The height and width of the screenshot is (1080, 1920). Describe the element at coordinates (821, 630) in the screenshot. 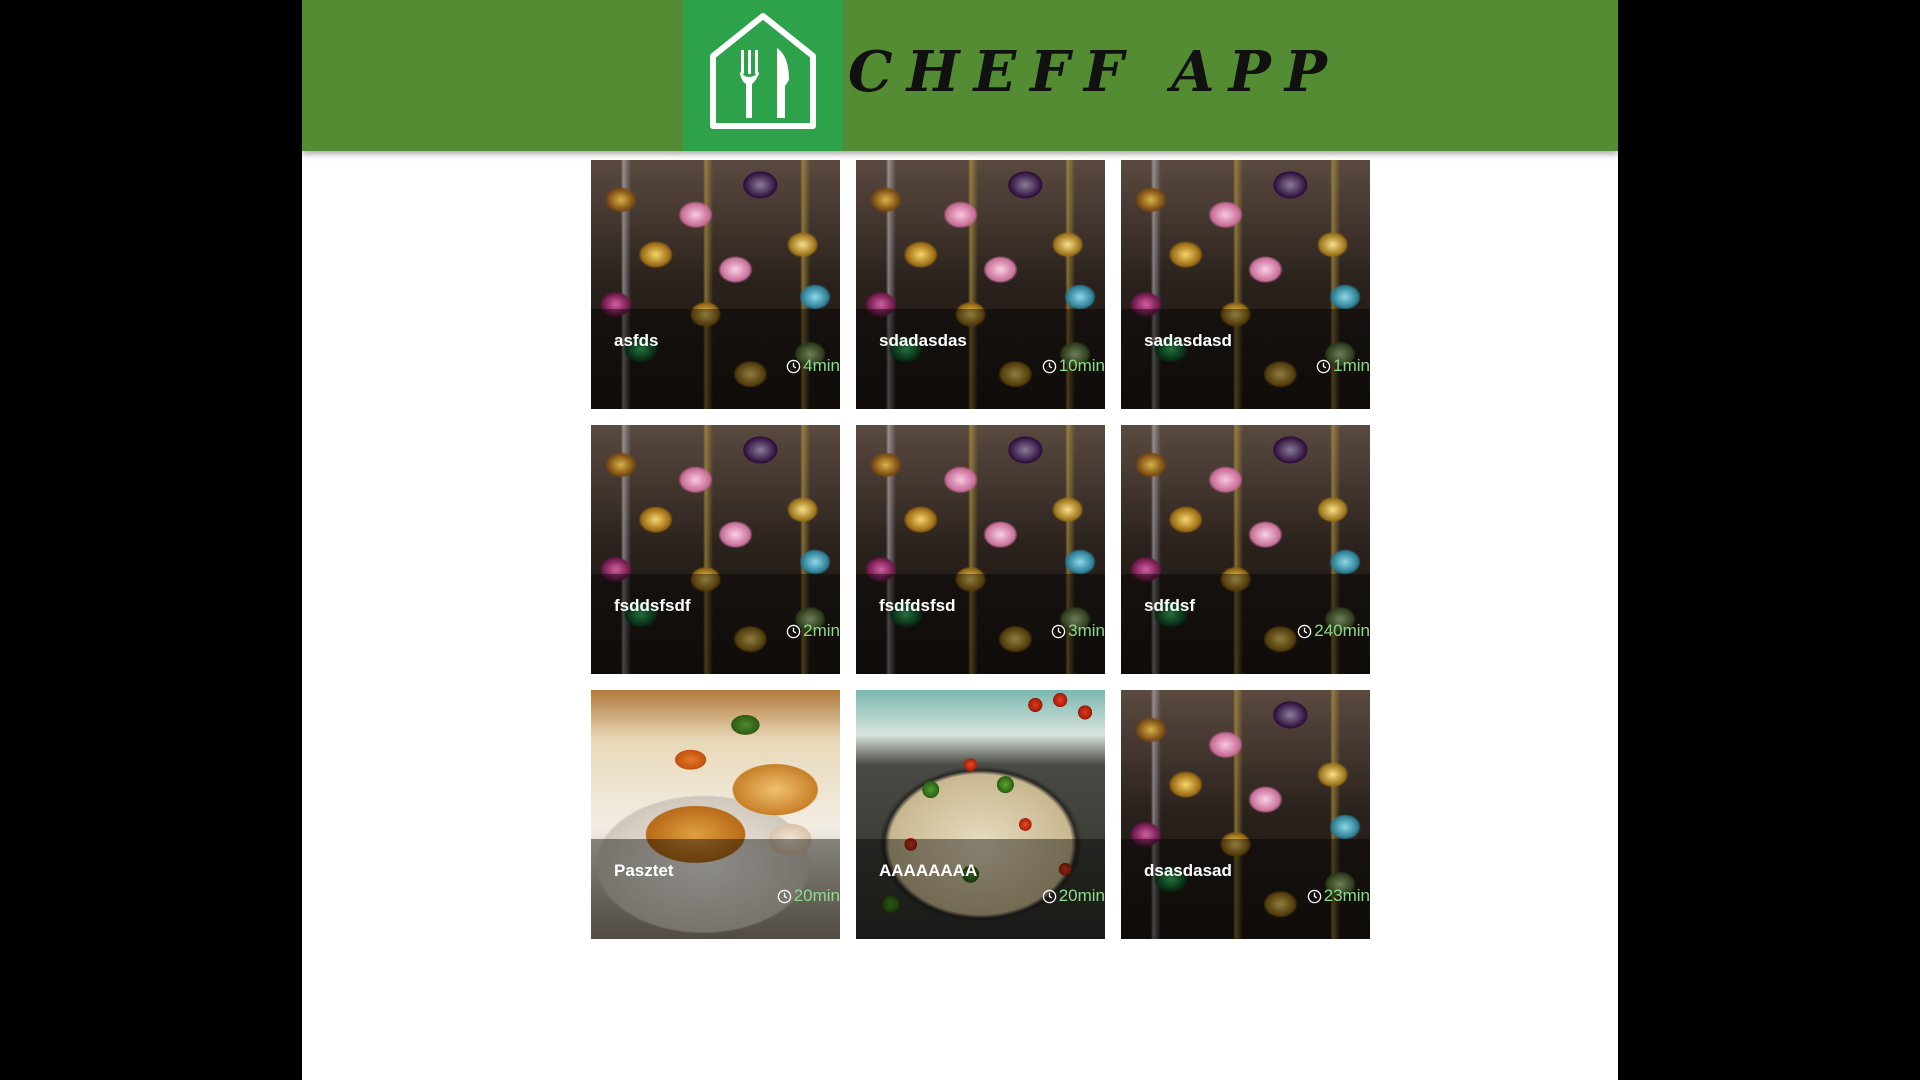

I see `recipe-time-value: 2min` at that location.